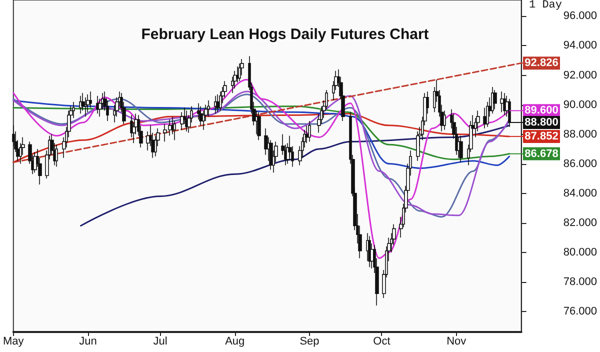 This screenshot has width=600, height=352. Describe the element at coordinates (541, 122) in the screenshot. I see `annotation: 88.800` at that location.